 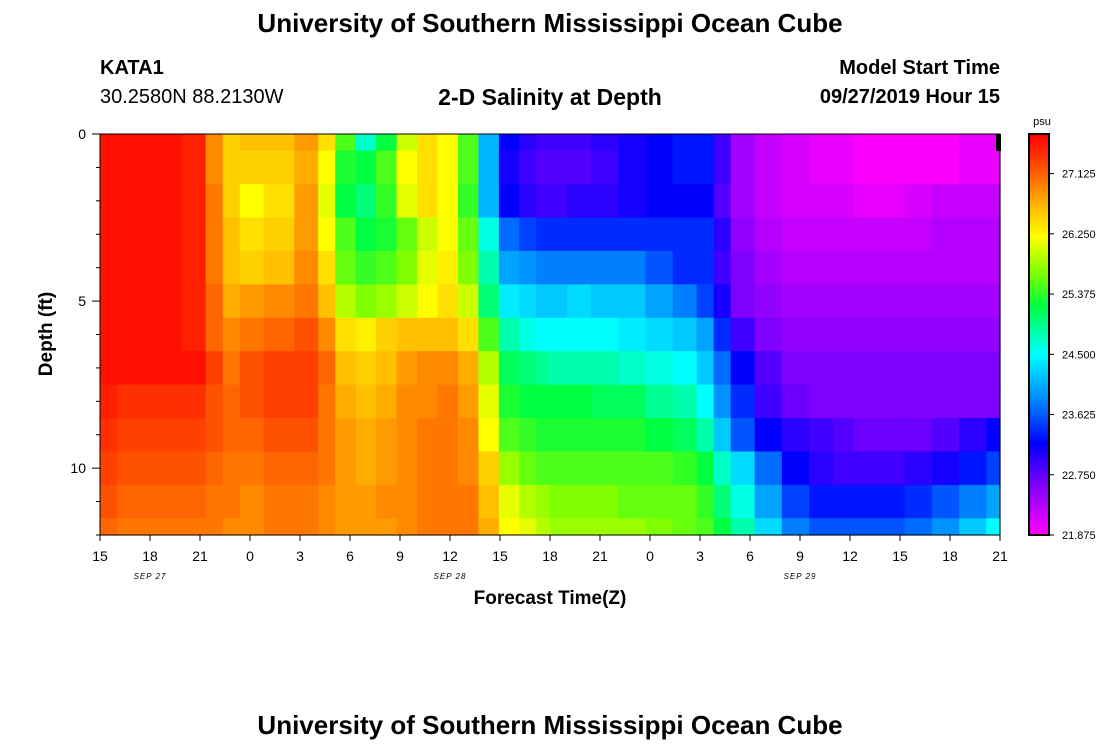 I want to click on station-coordinates: 30.2580N 88.2130W, so click(x=192, y=97).